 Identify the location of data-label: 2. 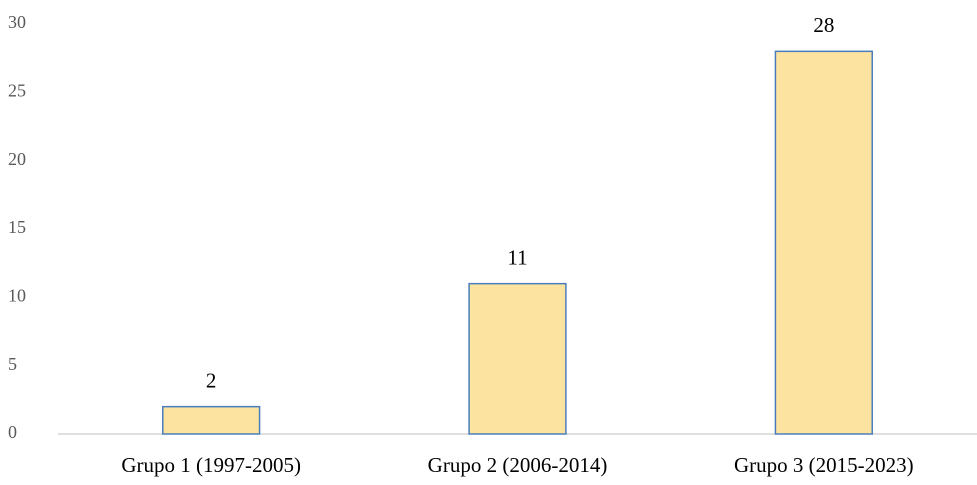
(211, 380).